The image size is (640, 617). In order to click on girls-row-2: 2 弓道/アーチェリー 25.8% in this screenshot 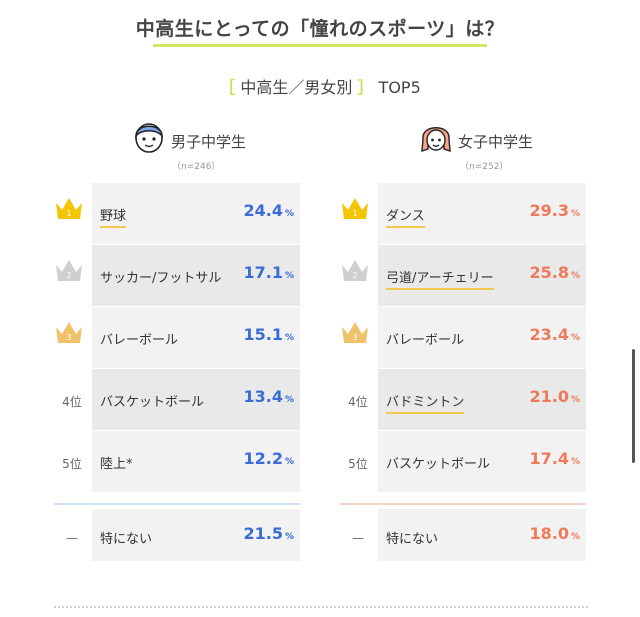, I will do `click(462, 275)`.